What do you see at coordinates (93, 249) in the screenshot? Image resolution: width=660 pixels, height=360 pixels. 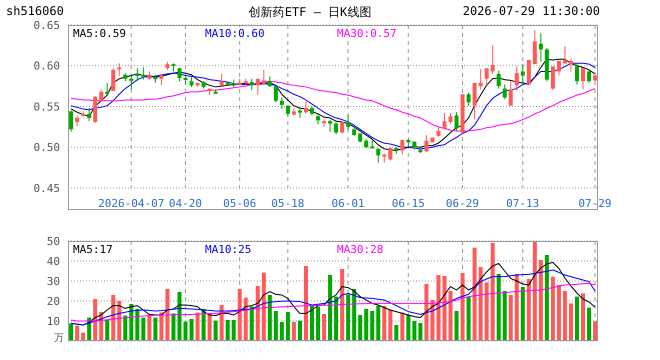 I see `text: MA5:17` at bounding box center [93, 249].